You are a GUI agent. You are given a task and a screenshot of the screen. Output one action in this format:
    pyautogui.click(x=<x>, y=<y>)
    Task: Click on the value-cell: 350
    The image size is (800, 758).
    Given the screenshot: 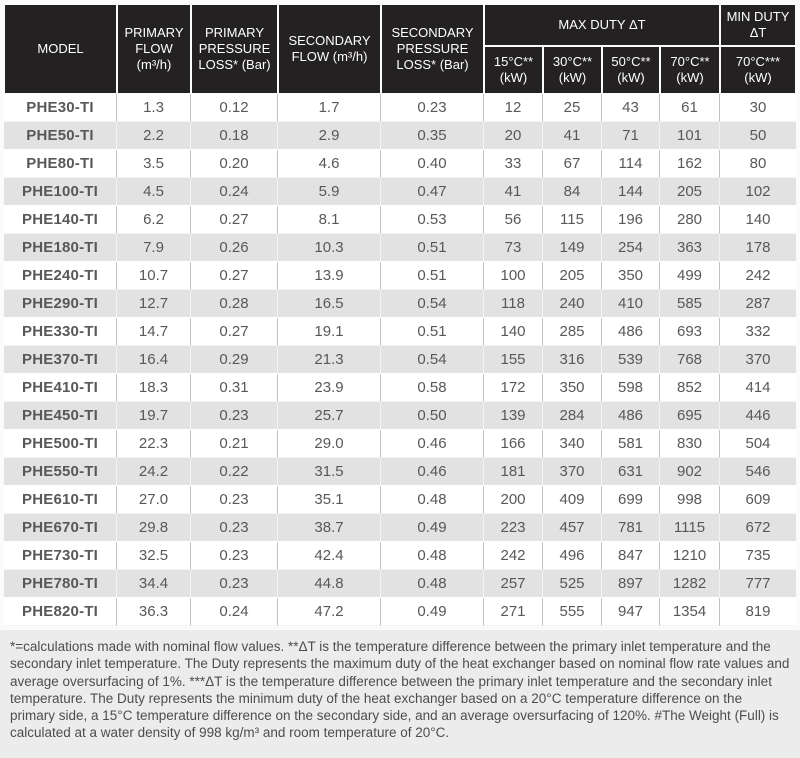 What is the action you would take?
    pyautogui.click(x=631, y=276)
    